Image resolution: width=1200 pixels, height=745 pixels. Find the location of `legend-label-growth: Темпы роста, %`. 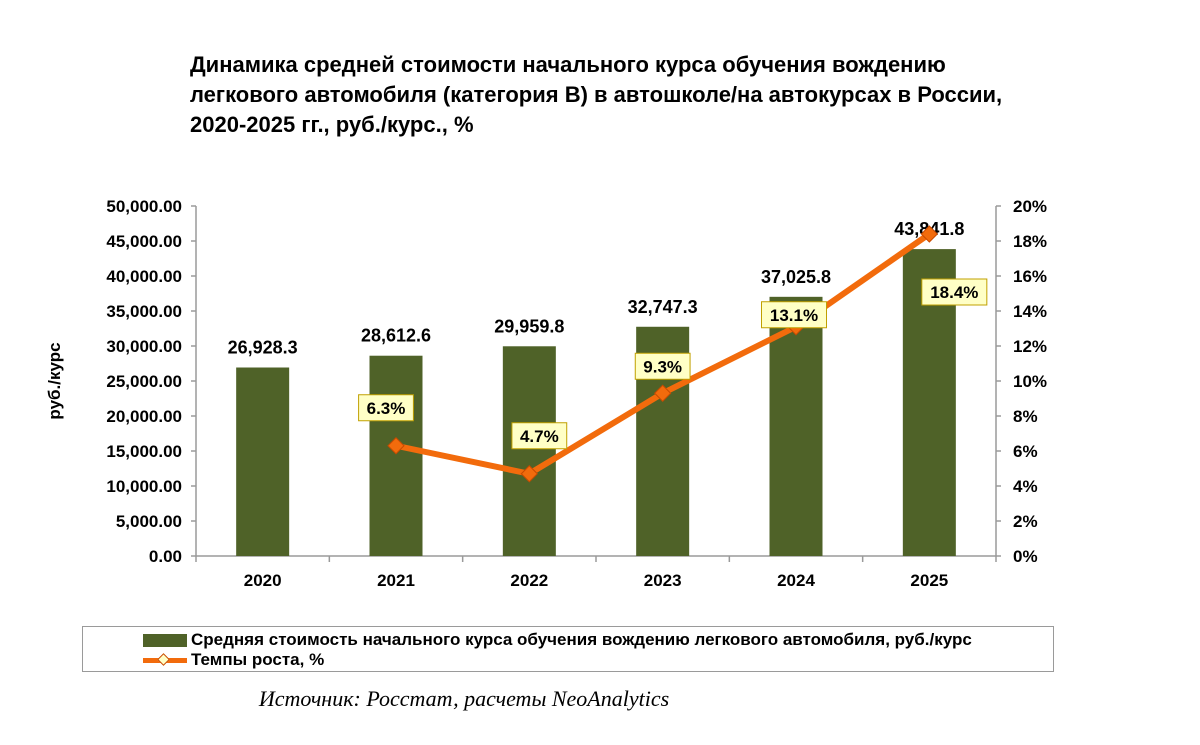

legend-label-growth: Темпы роста, % is located at coordinates (258, 659).